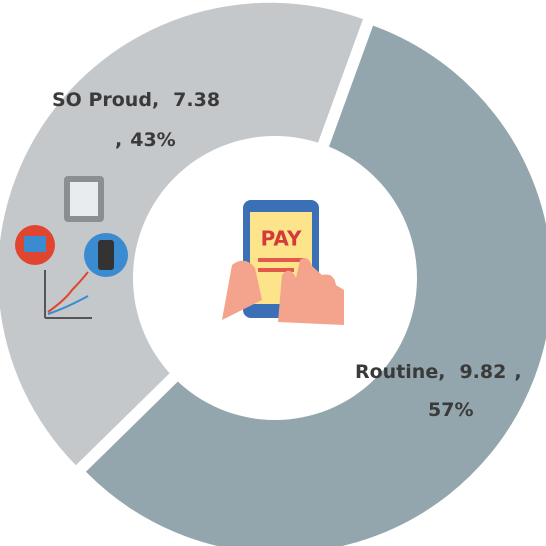  Describe the element at coordinates (152, 140) in the screenshot. I see `label-percent: 43%` at that location.